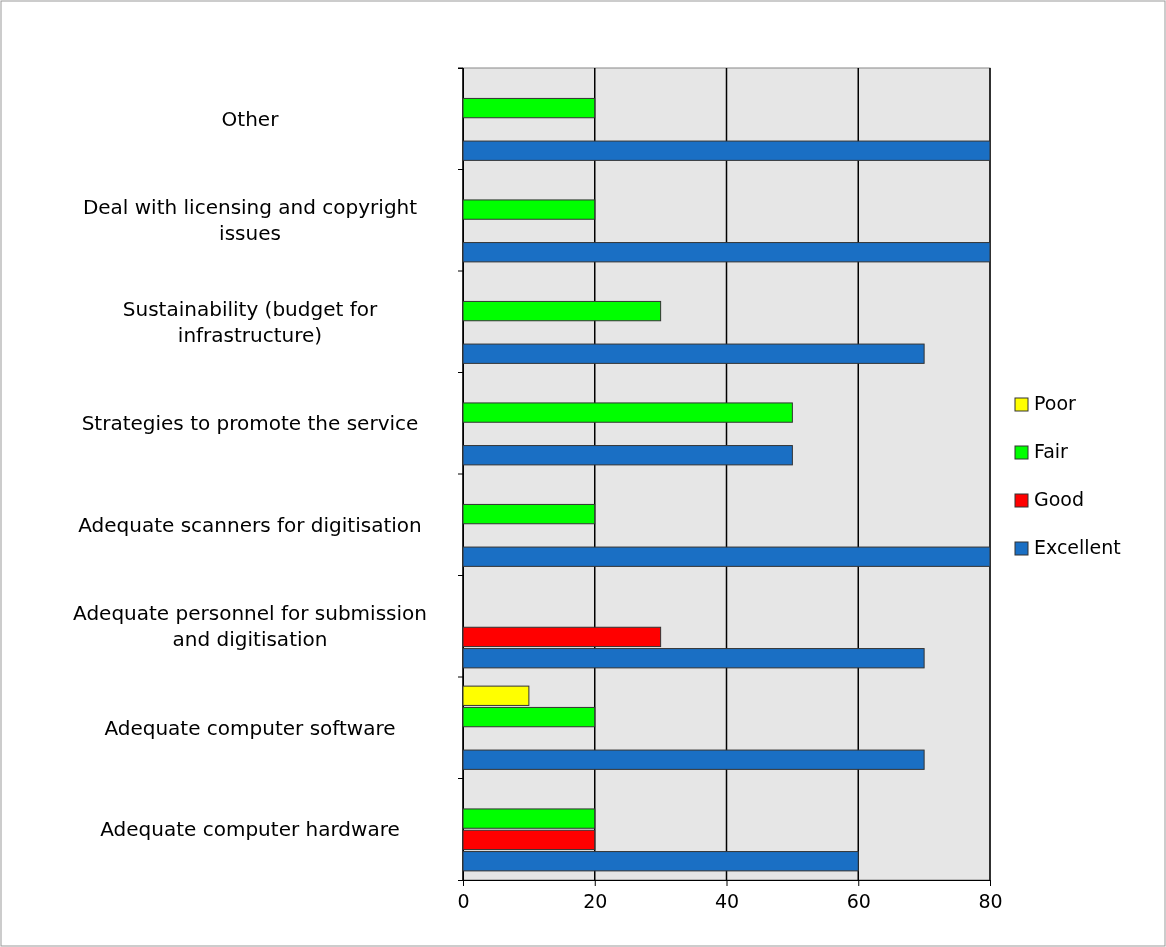 This screenshot has height=947, width=1166. What do you see at coordinates (727, 901) in the screenshot?
I see `x-tick-label: 40` at bounding box center [727, 901].